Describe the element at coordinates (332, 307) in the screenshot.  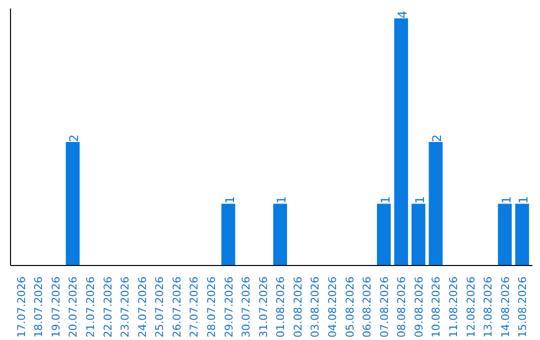
I see `x-tick-label: 04.08.2026` at that location.